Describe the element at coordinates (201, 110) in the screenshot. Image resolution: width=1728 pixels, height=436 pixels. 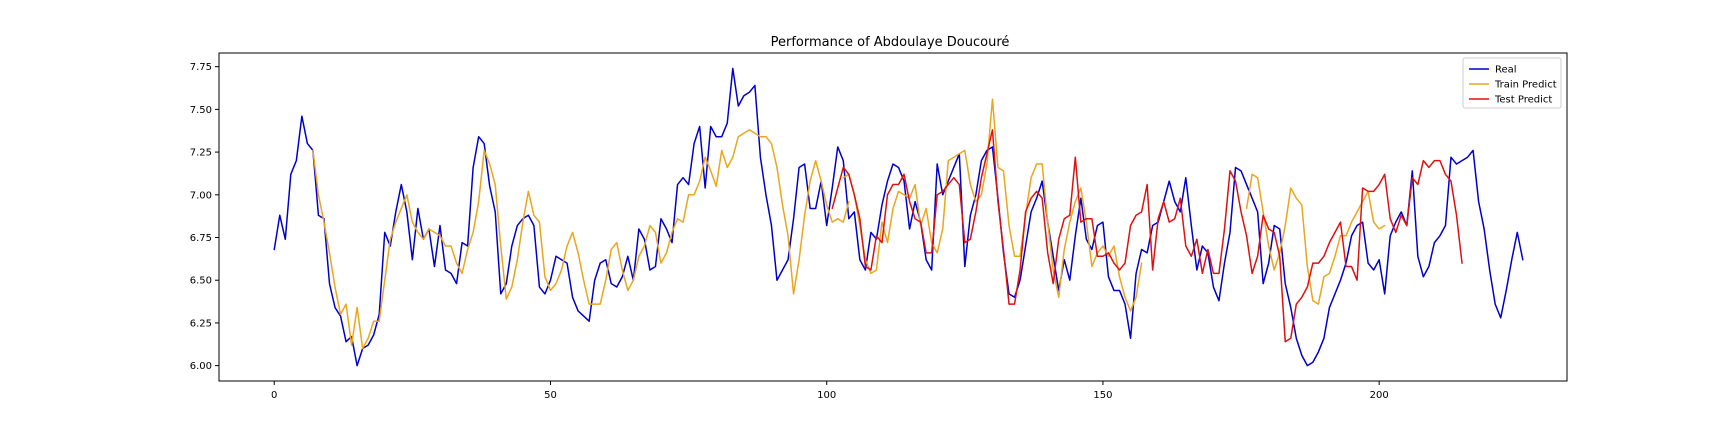
I see `y-tick-label: 7.50` at that location.